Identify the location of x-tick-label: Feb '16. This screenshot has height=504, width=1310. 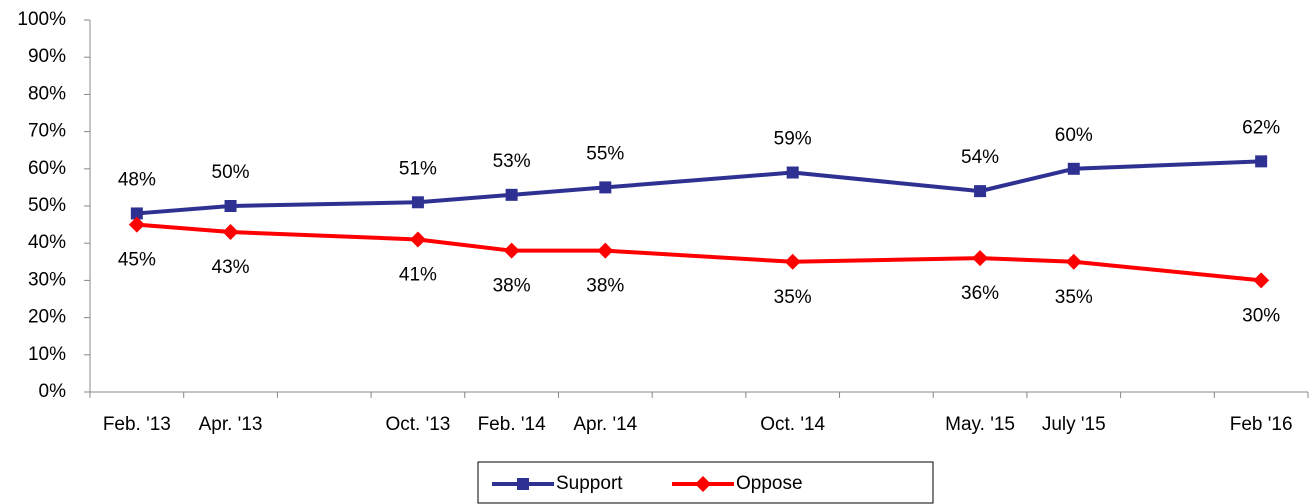
(1261, 424).